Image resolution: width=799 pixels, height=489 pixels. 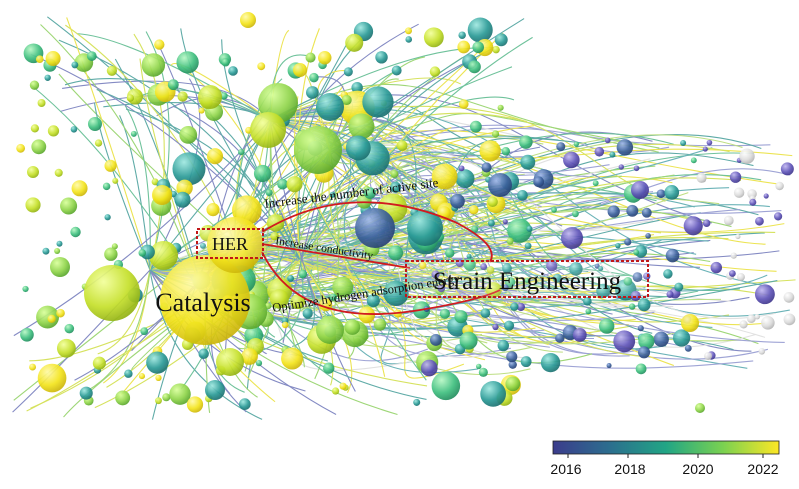 What do you see at coordinates (666, 447) in the screenshot?
I see `colorbar-gradient` at bounding box center [666, 447].